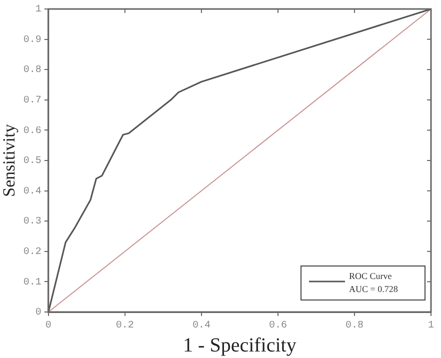 The height and width of the screenshot is (358, 441). Describe the element at coordinates (32, 40) in the screenshot. I see `y-tick-label: 0.9` at that location.